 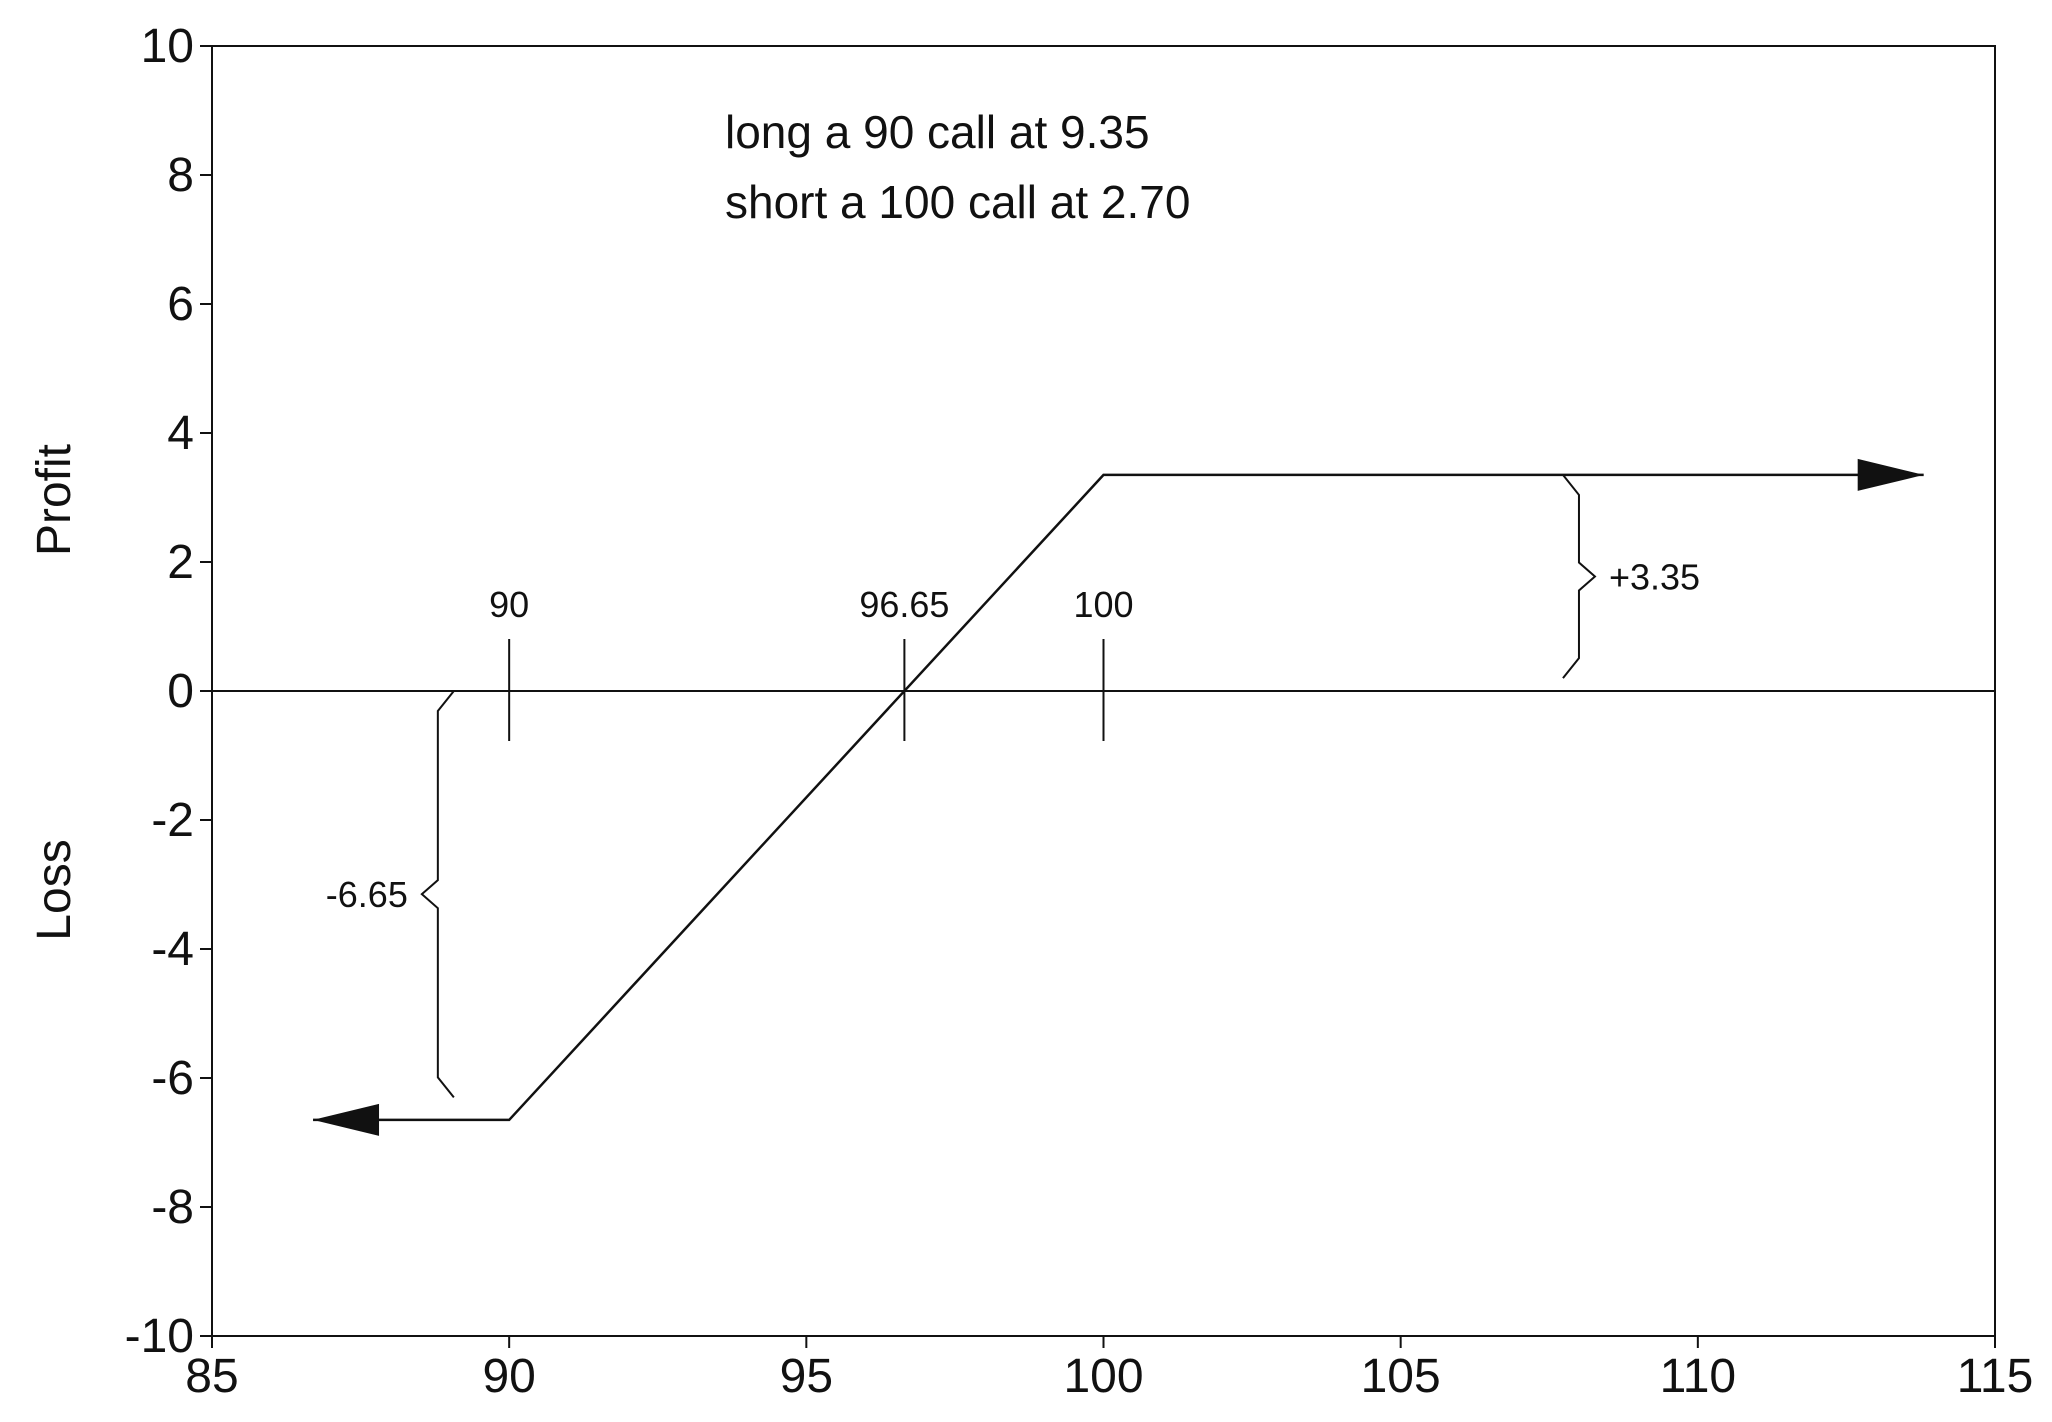 What do you see at coordinates (1103, 1376) in the screenshot?
I see `x-tick-label: 100` at bounding box center [1103, 1376].